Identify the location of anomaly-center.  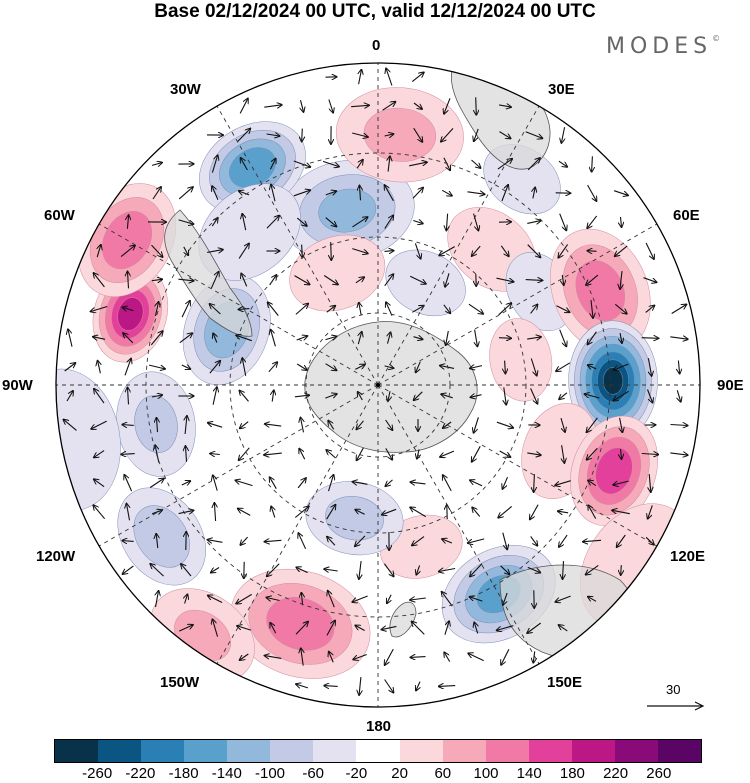
(347, 210).